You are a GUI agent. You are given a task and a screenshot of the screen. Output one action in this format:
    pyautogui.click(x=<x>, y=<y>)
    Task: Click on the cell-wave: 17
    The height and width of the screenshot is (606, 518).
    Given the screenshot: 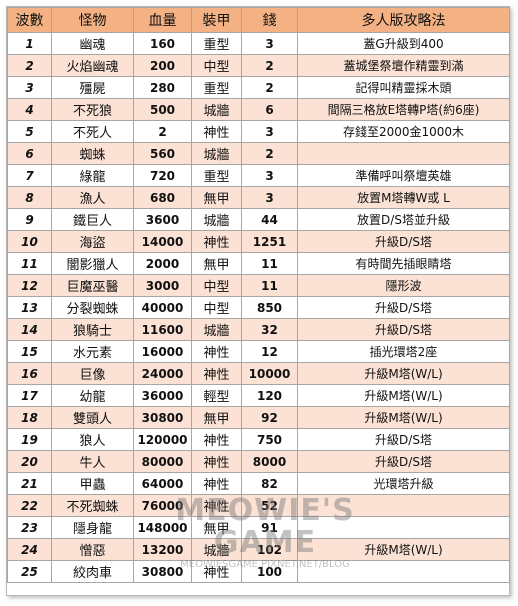 What is the action you would take?
    pyautogui.click(x=29, y=395)
    